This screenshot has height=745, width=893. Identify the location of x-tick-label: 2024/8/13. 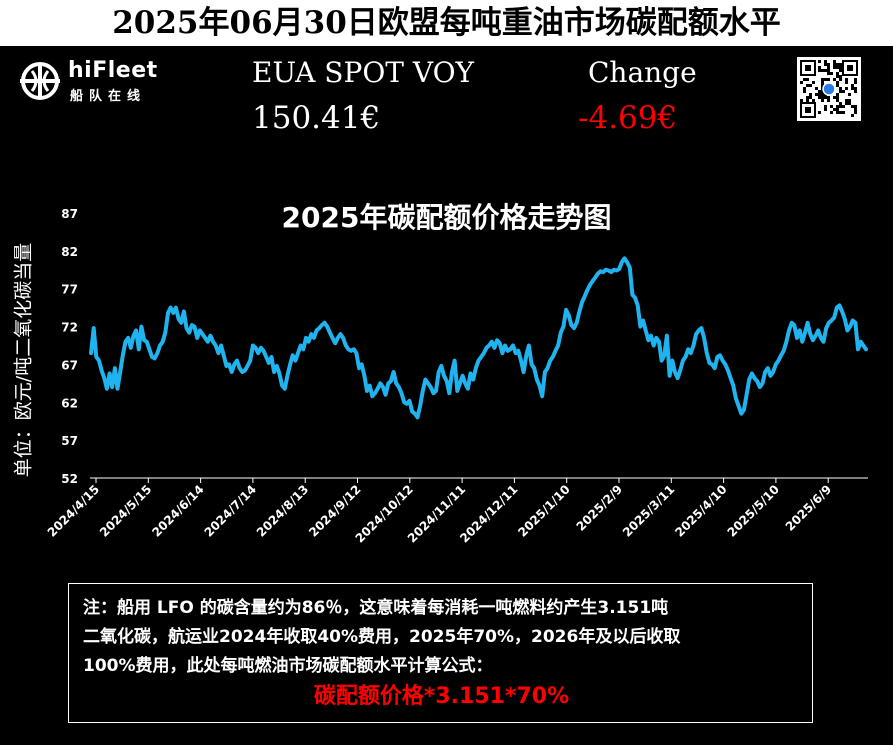
(282, 510).